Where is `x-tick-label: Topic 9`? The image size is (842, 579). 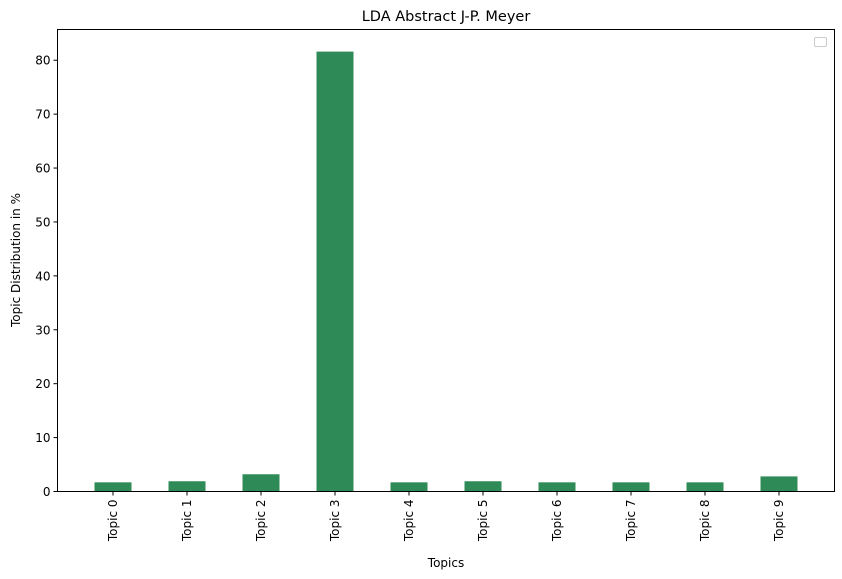 x-tick-label: Topic 9 is located at coordinates (779, 521).